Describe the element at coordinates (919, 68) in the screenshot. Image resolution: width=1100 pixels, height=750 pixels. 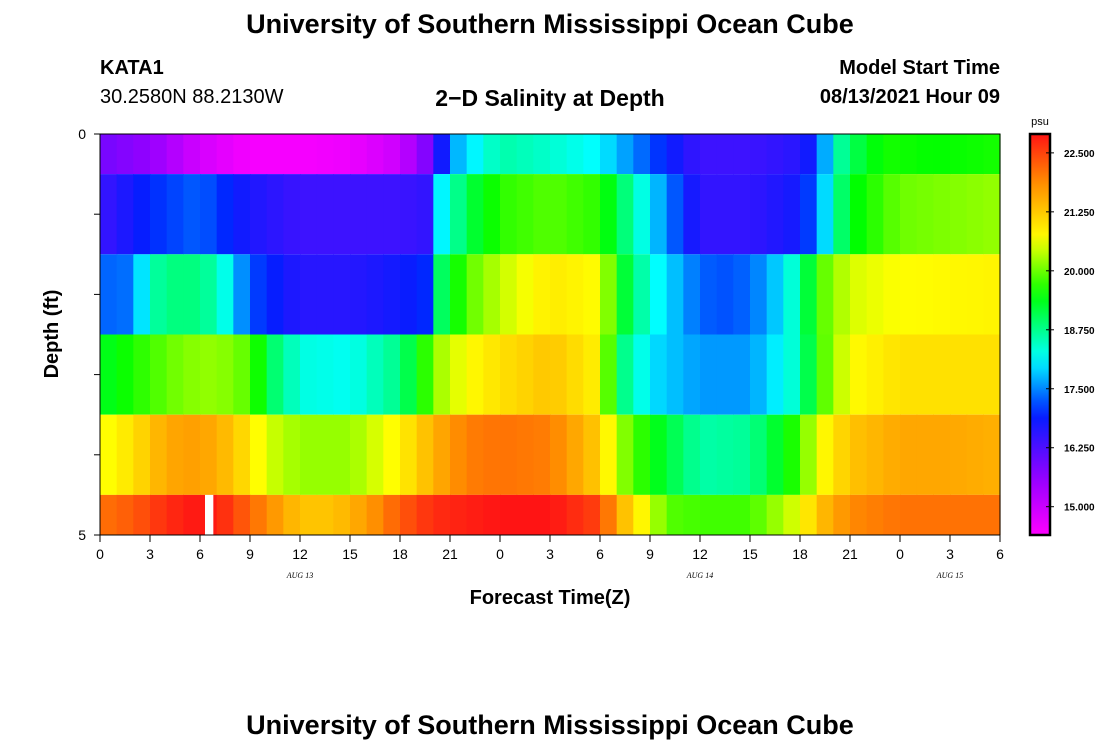
I see `model-start-label: Model Start Time` at that location.